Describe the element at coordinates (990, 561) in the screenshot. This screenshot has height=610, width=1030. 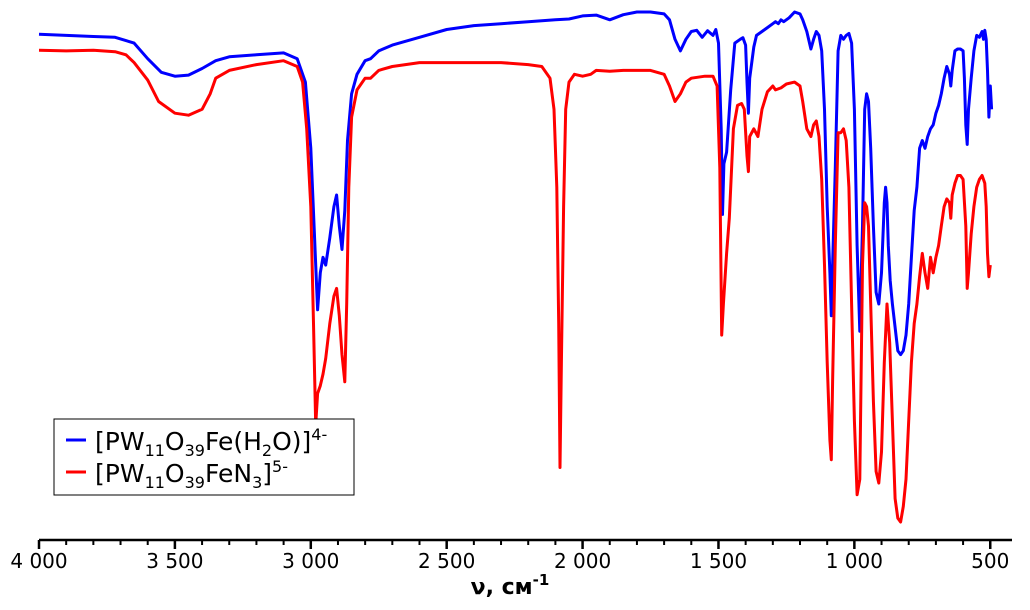
I see `x-tick-label: 500` at that location.